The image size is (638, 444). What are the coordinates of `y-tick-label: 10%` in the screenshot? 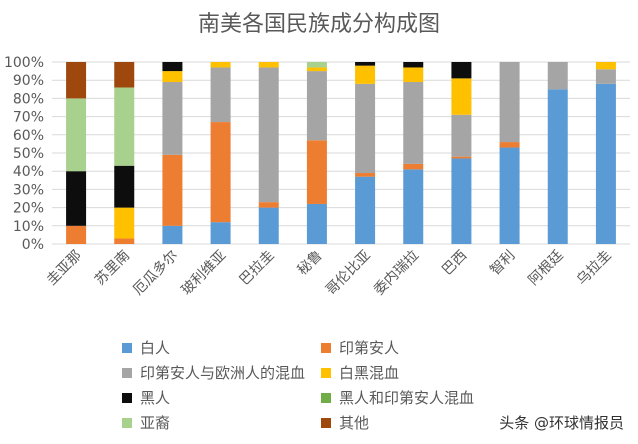 It's located at (28, 227).